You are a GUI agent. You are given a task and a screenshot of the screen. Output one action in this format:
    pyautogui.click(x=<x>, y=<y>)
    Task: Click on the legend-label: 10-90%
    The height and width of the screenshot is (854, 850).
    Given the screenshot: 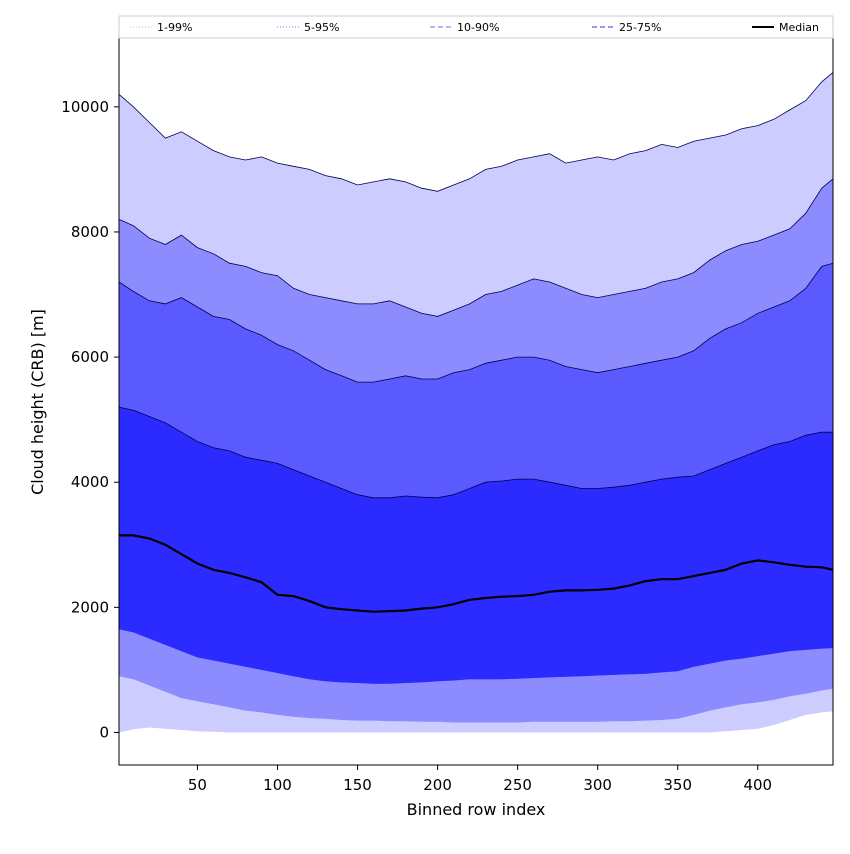 What is the action you would take?
    pyautogui.click(x=478, y=27)
    